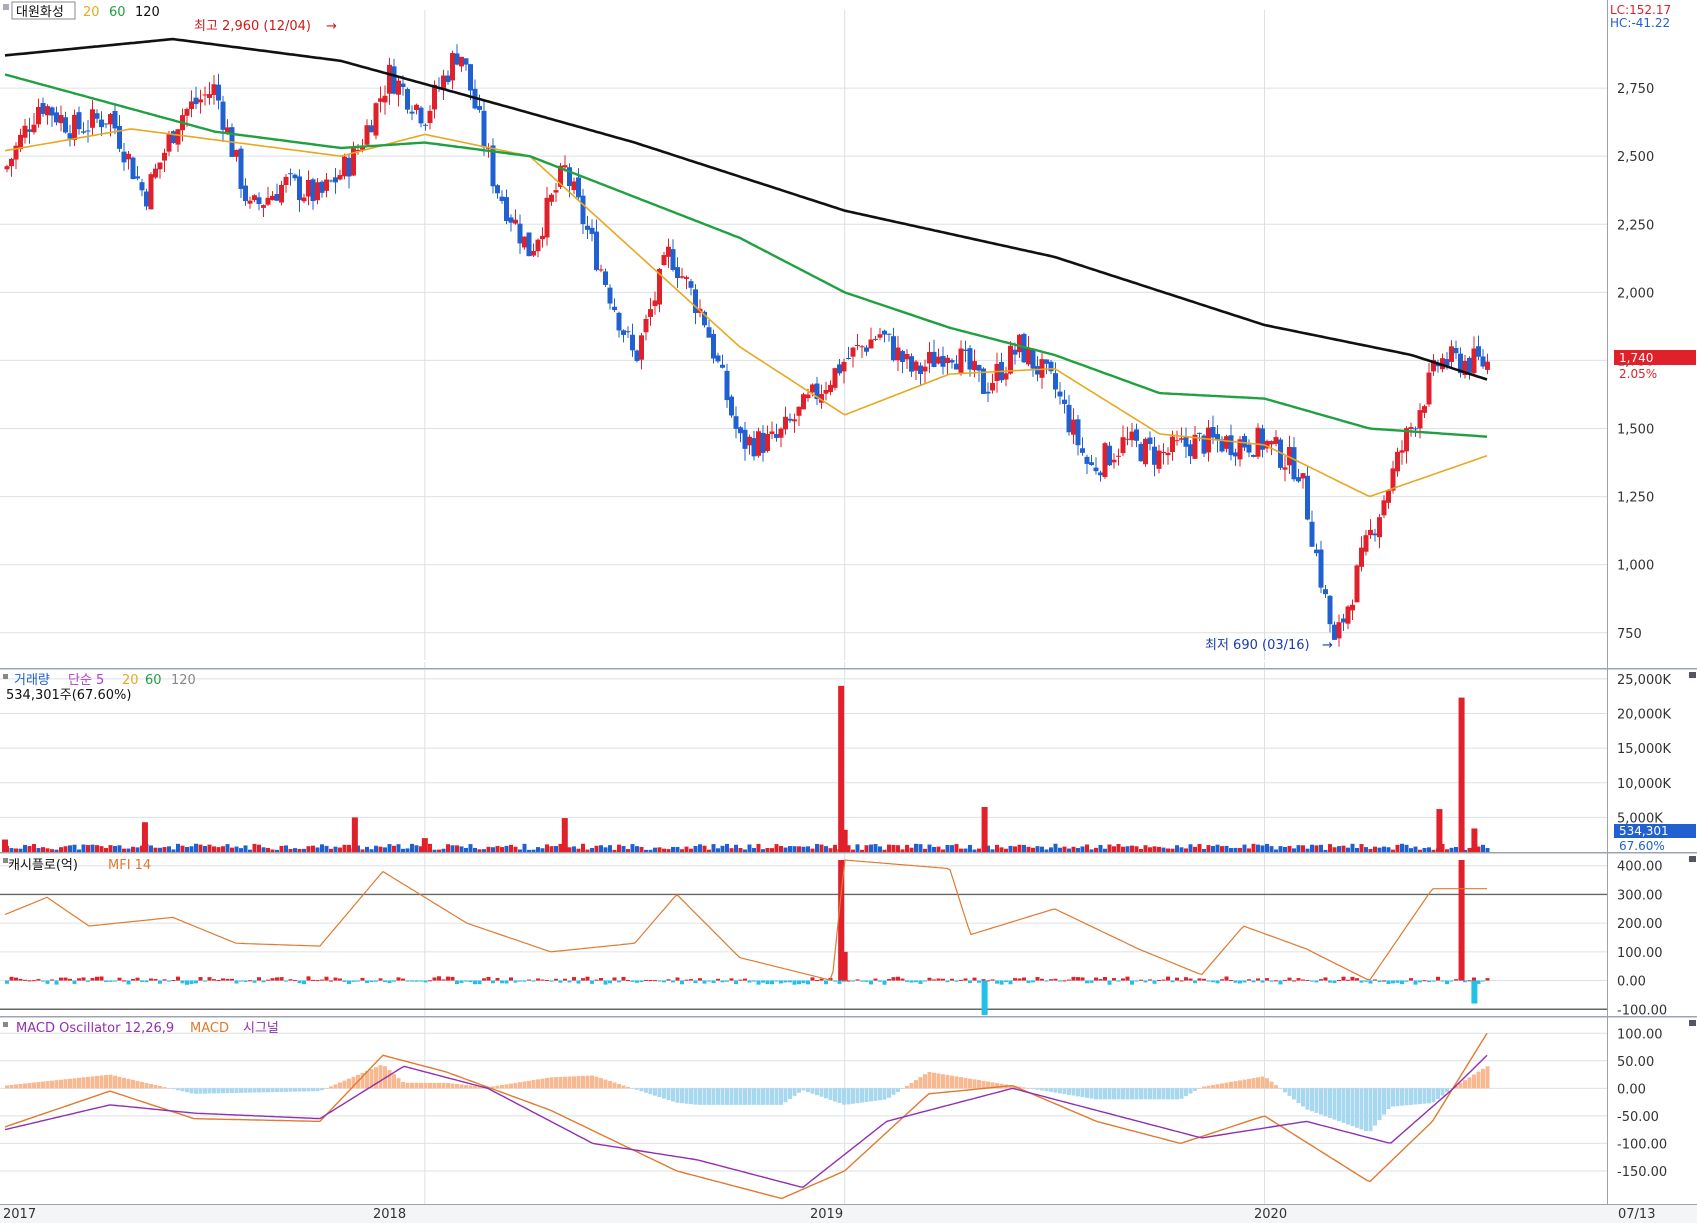  I want to click on y-tick-label: -100.00, so click(1642, 1010).